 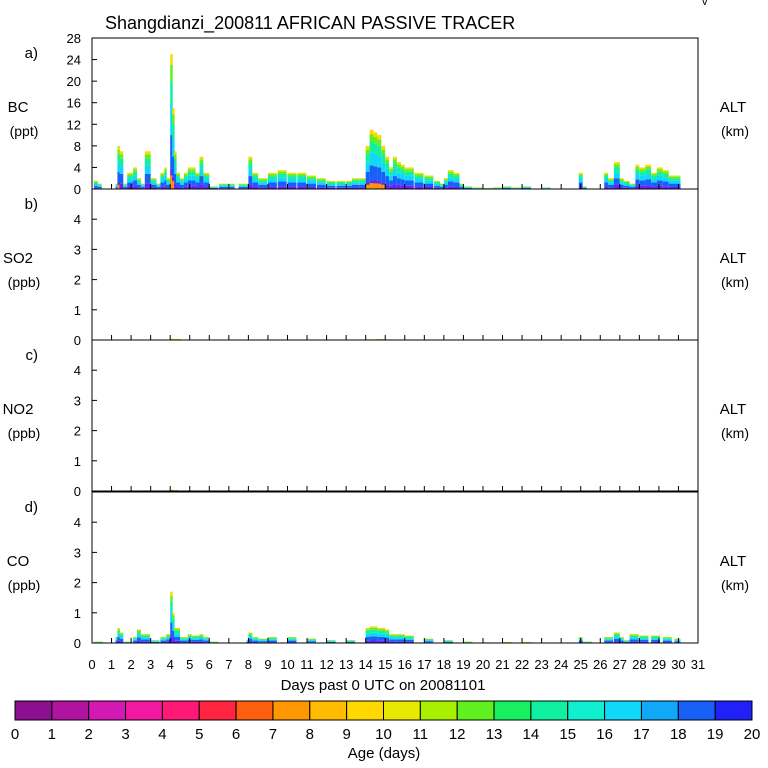 What do you see at coordinates (236, 734) in the screenshot?
I see `colorbar-tick-6: 6` at bounding box center [236, 734].